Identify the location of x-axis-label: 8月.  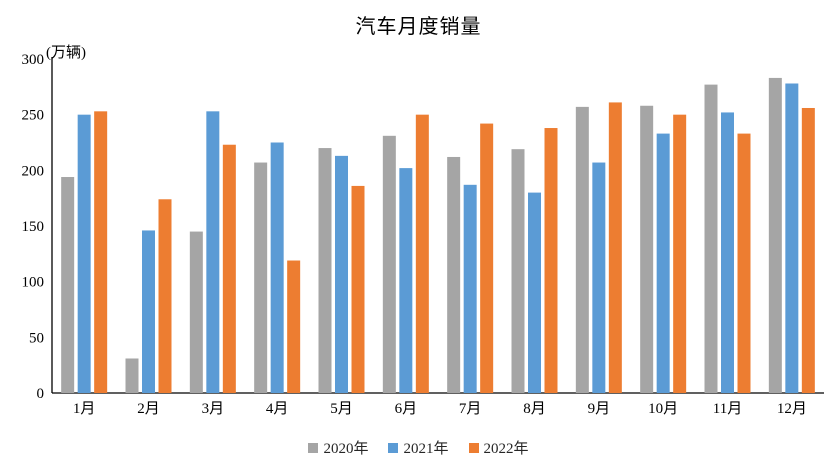
(534, 409).